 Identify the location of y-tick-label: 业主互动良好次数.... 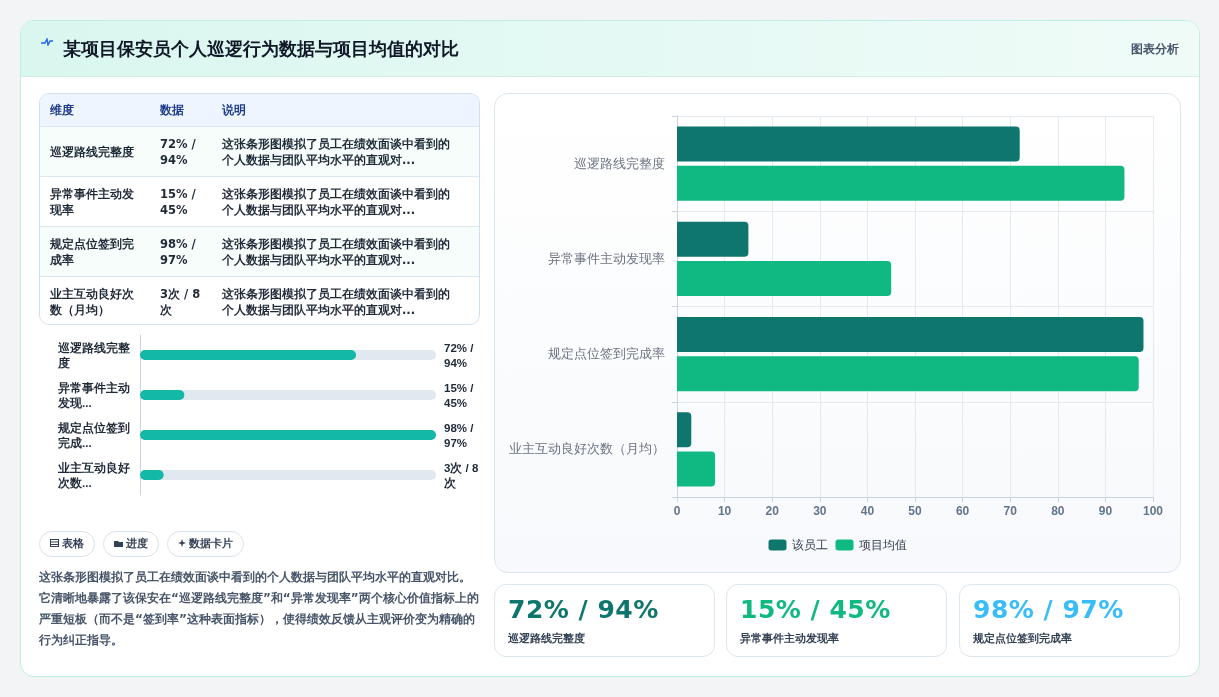
(93, 475).